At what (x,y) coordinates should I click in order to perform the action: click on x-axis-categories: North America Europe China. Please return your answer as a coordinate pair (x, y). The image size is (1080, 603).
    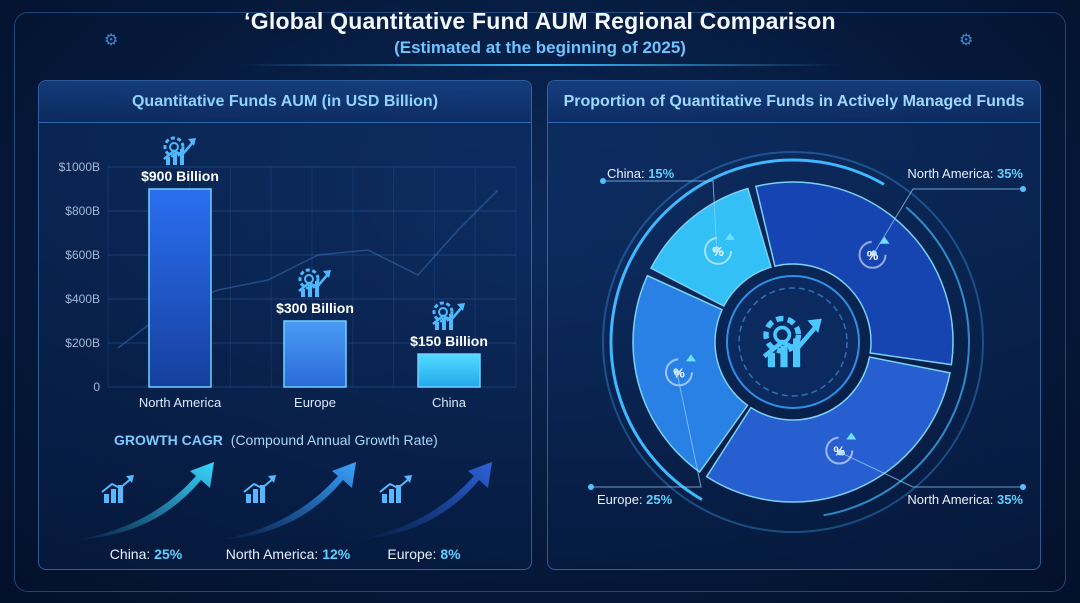
    Looking at the image, I should click on (303, 402).